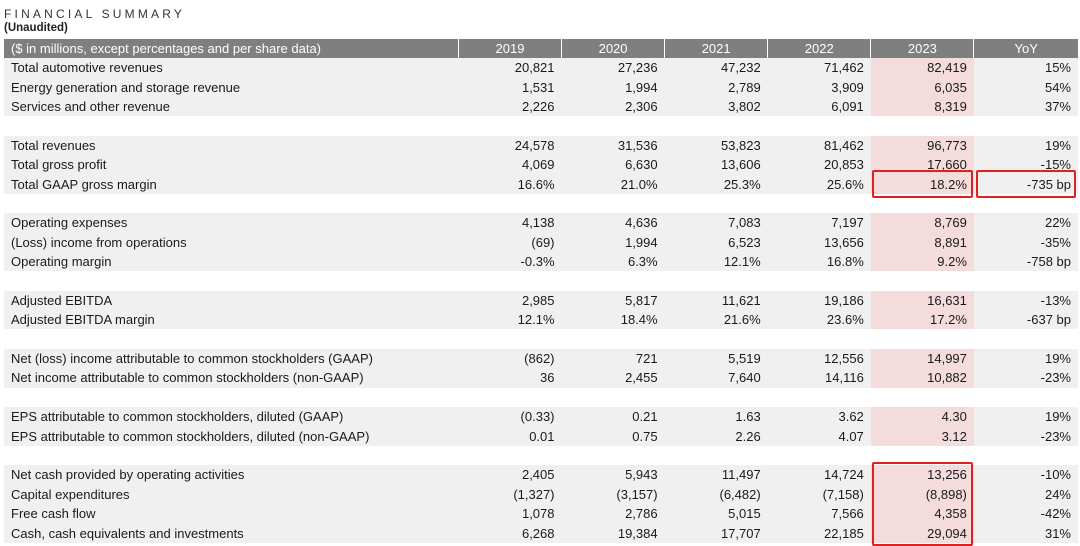 This screenshot has width=1080, height=546. I want to click on value-yoy: 37%, so click(1025, 106).